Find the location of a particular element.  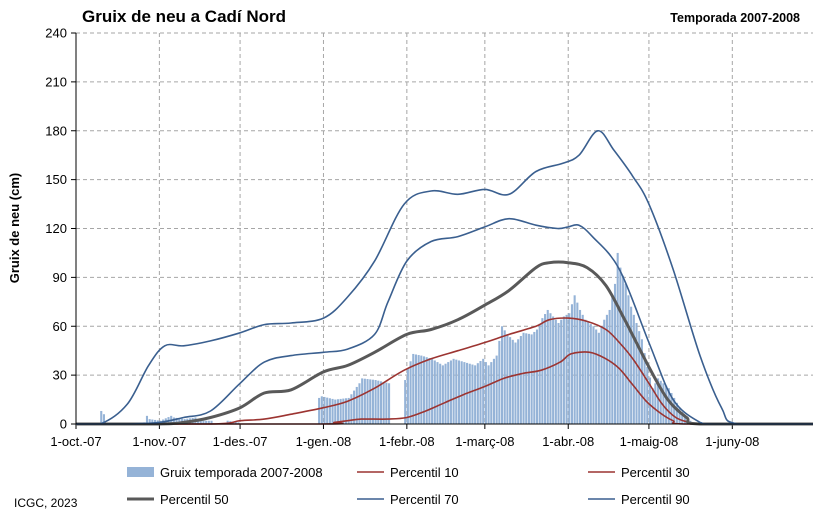

x-tick-label: 1-març-08 is located at coordinates (484, 441).